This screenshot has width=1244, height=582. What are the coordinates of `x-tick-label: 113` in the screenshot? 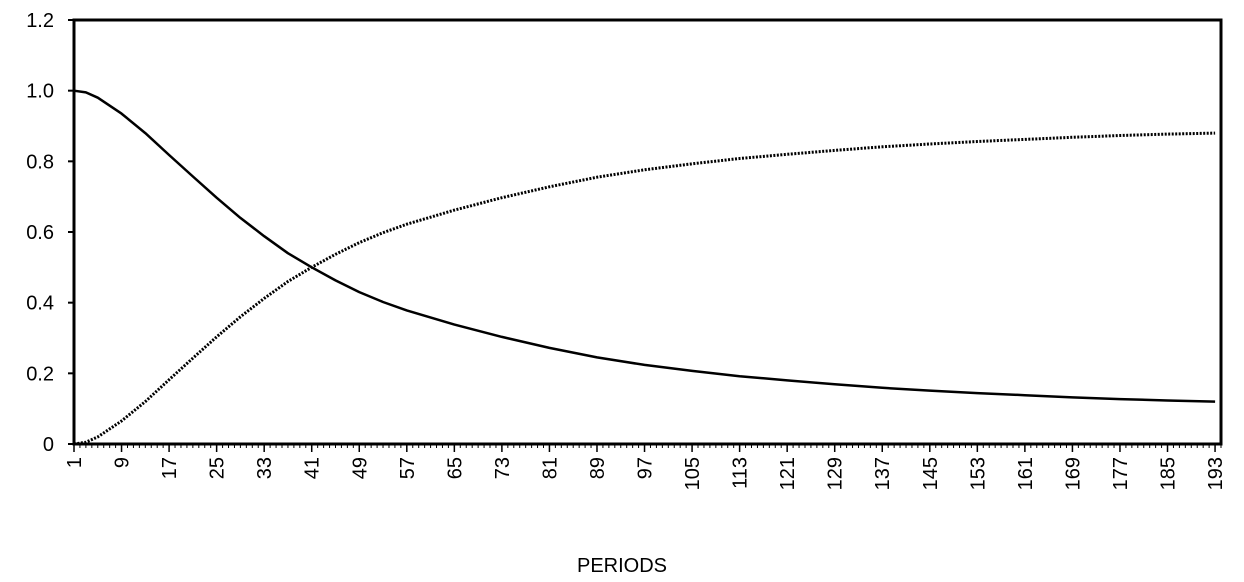 It's located at (741, 473).